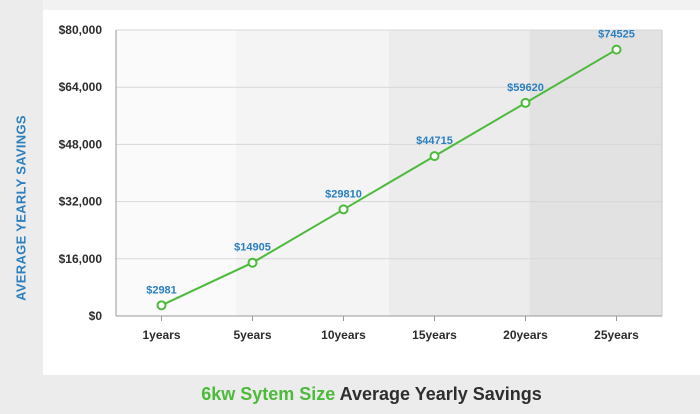  I want to click on y-tick-label: $16,000, so click(81, 259).